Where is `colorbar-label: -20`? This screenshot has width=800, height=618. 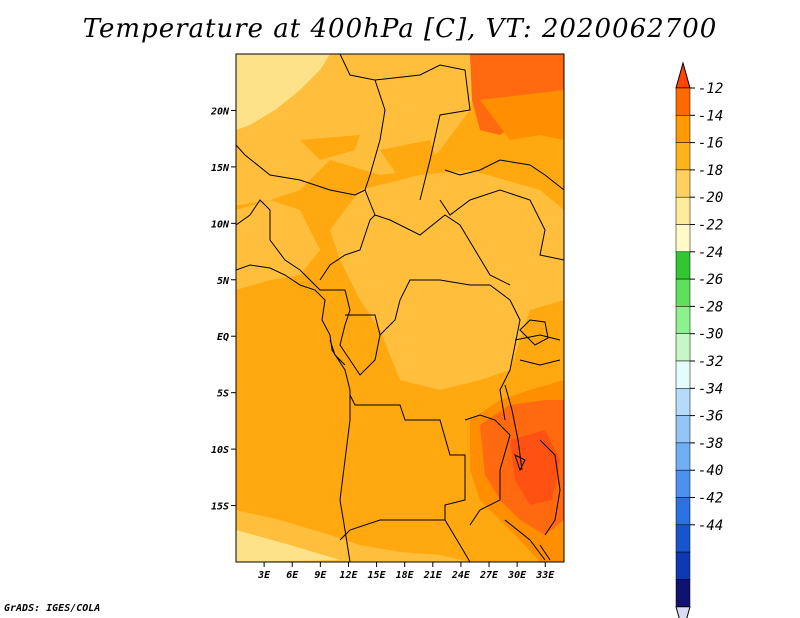
colorbar-label: -20 is located at coordinates (710, 198).